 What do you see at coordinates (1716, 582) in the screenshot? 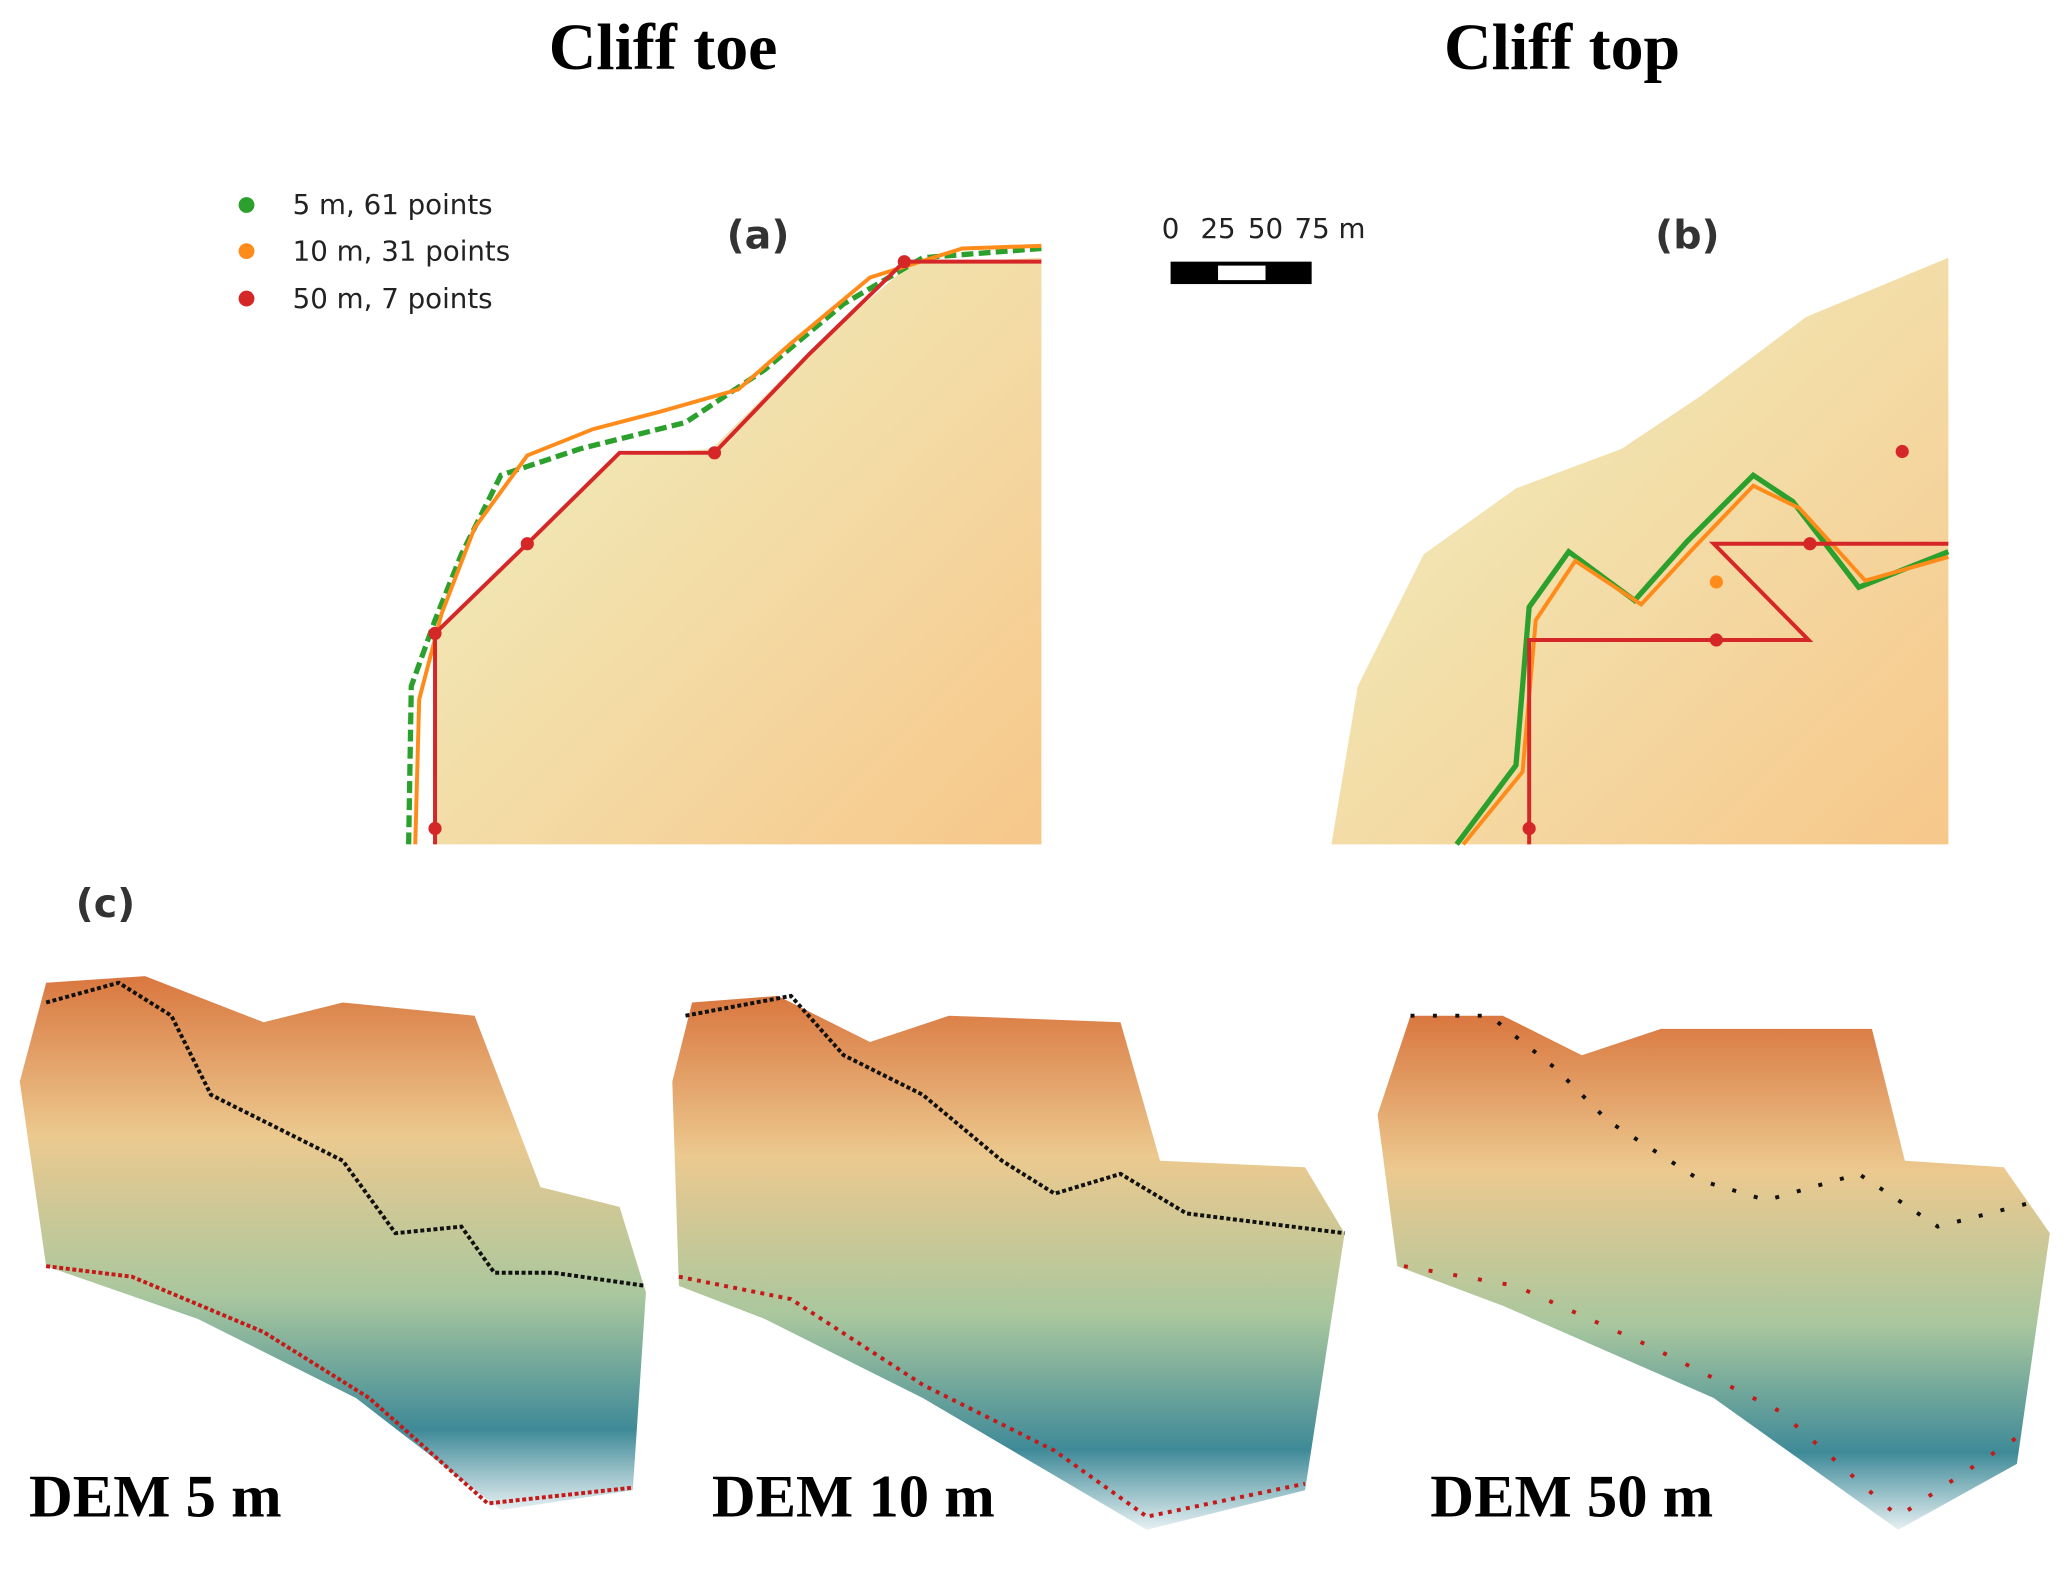
I see `point` at bounding box center [1716, 582].